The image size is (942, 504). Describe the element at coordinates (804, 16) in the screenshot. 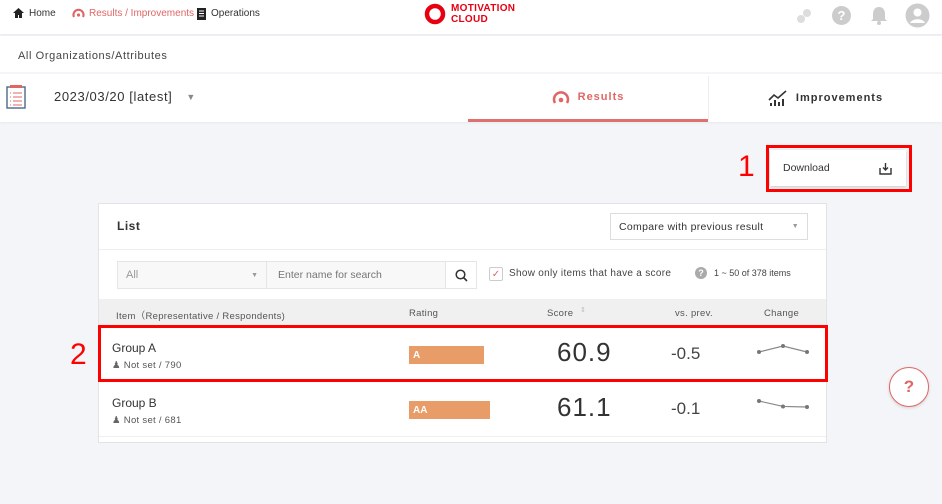

I see `link-icon` at that location.